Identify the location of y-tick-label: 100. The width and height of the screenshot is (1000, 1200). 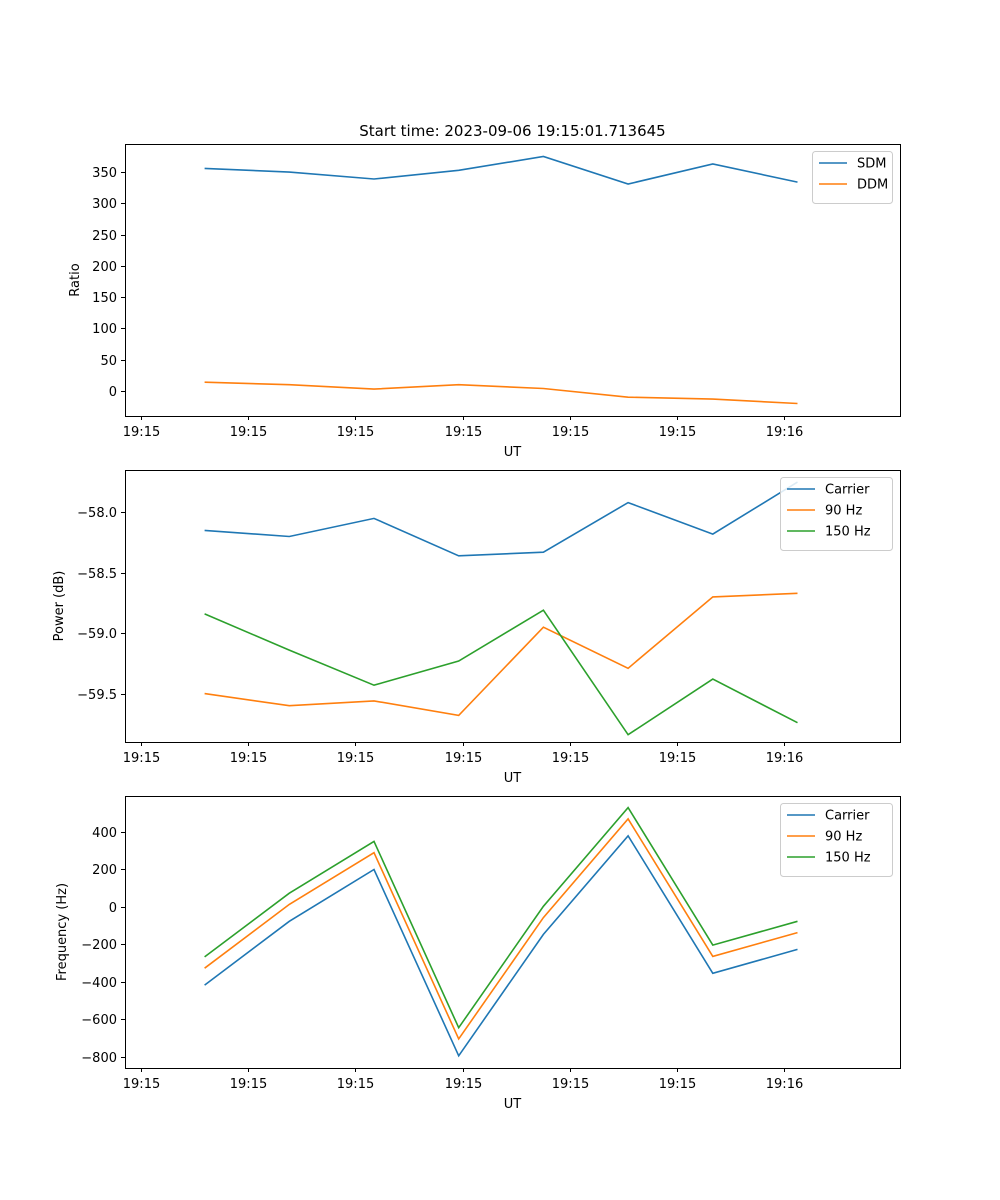
(104, 329).